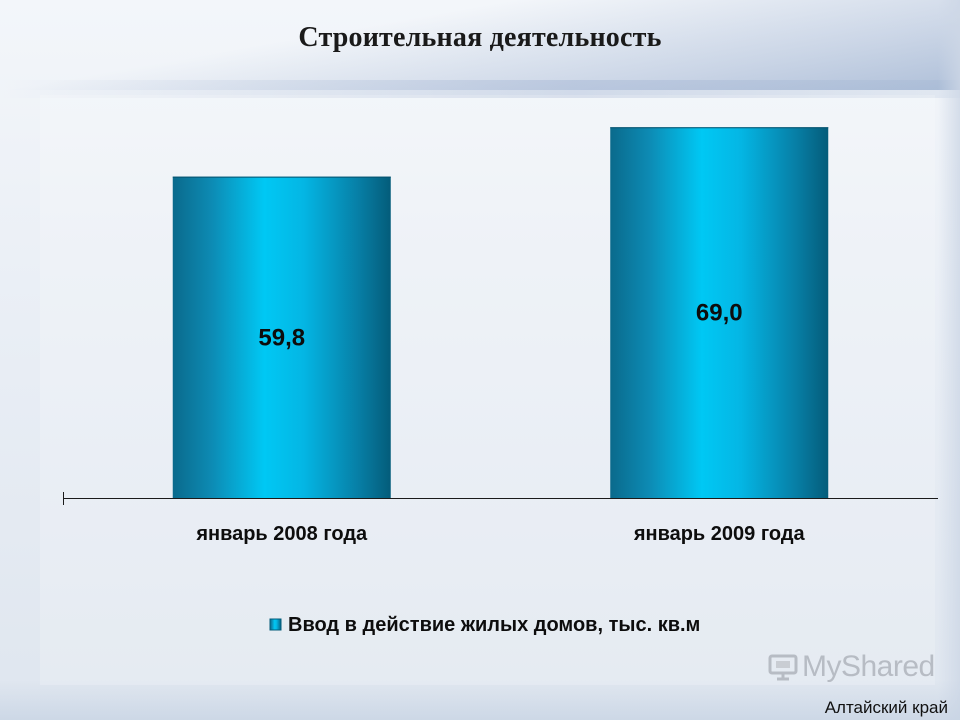 Image resolution: width=960 pixels, height=720 pixels. I want to click on legend-label: Ввод в действие жилых домов, тыс. кв.м, so click(494, 625).